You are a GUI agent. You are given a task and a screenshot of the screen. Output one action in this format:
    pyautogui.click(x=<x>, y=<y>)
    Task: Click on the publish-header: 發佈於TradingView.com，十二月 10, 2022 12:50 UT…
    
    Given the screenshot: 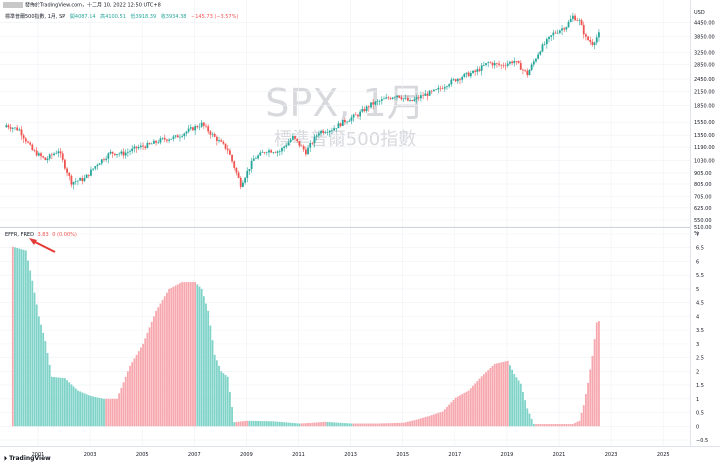 What is the action you would take?
    pyautogui.click(x=82, y=6)
    